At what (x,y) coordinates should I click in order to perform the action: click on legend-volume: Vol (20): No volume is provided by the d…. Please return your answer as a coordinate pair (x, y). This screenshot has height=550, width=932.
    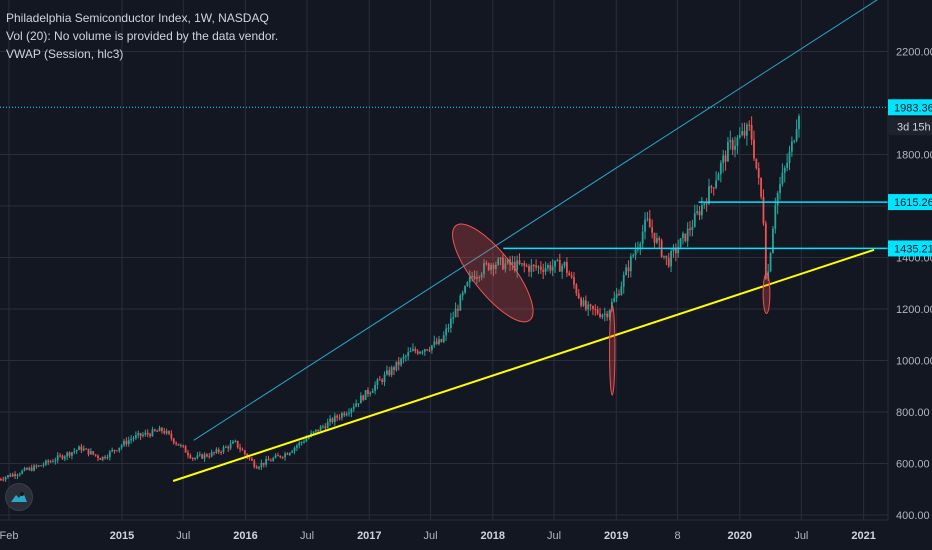
    Looking at the image, I should click on (142, 36).